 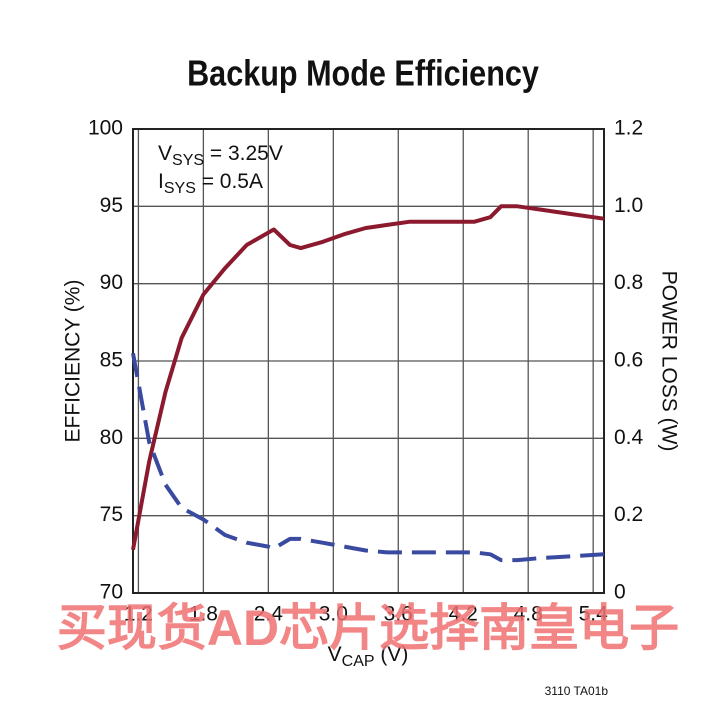 What do you see at coordinates (138, 614) in the screenshot?
I see `x-tick-label: 1.2` at bounding box center [138, 614].